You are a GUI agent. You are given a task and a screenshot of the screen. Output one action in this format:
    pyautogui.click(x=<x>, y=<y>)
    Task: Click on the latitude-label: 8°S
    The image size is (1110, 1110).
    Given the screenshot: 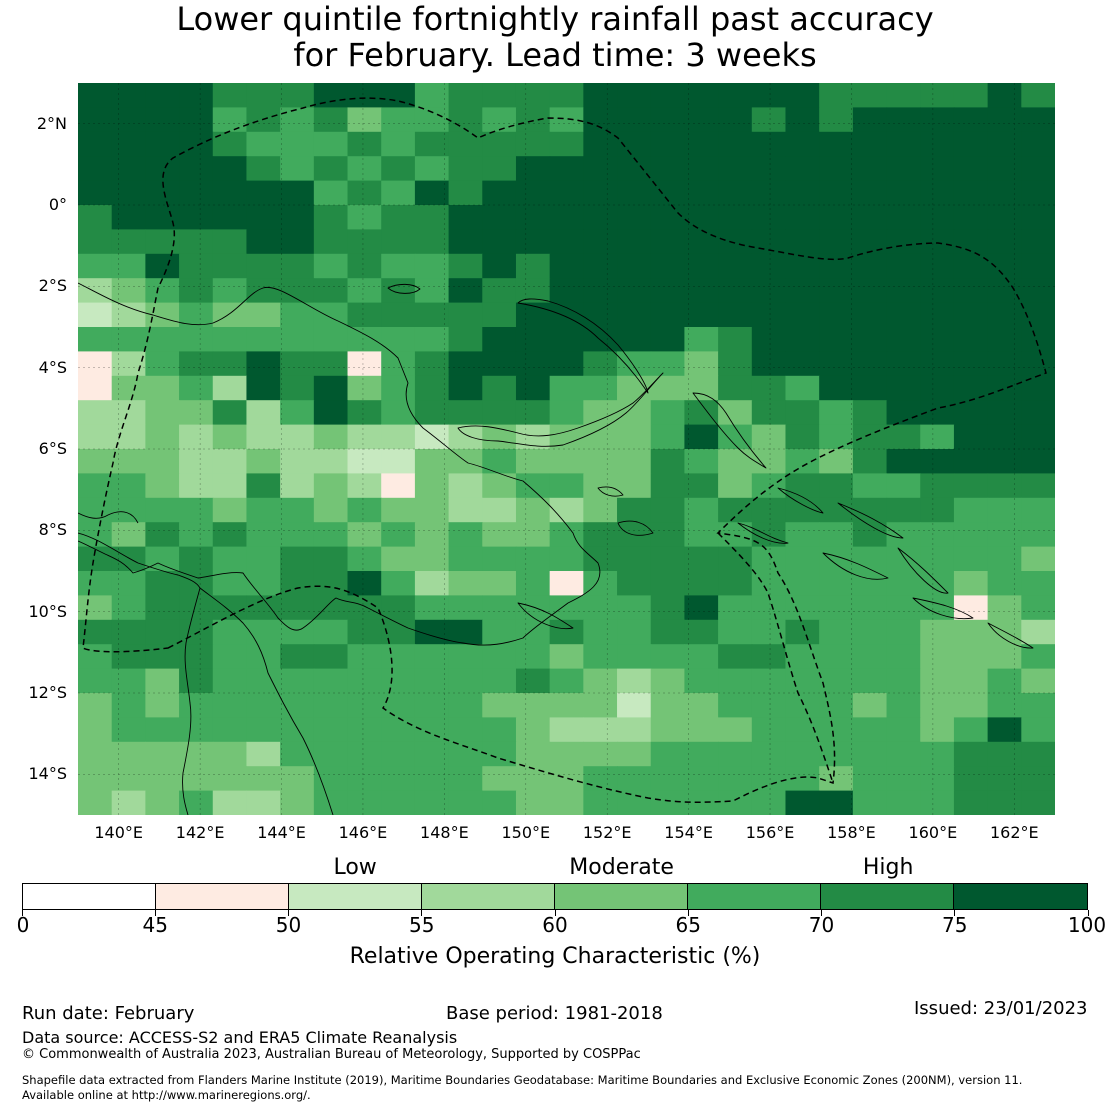 What is the action you would take?
    pyautogui.click(x=52, y=530)
    